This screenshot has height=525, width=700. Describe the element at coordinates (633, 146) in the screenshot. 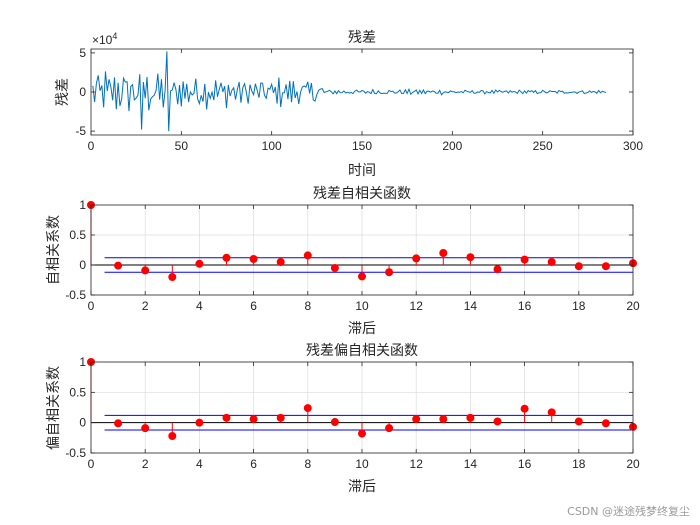

I see `x-tick-label: 300` at that location.